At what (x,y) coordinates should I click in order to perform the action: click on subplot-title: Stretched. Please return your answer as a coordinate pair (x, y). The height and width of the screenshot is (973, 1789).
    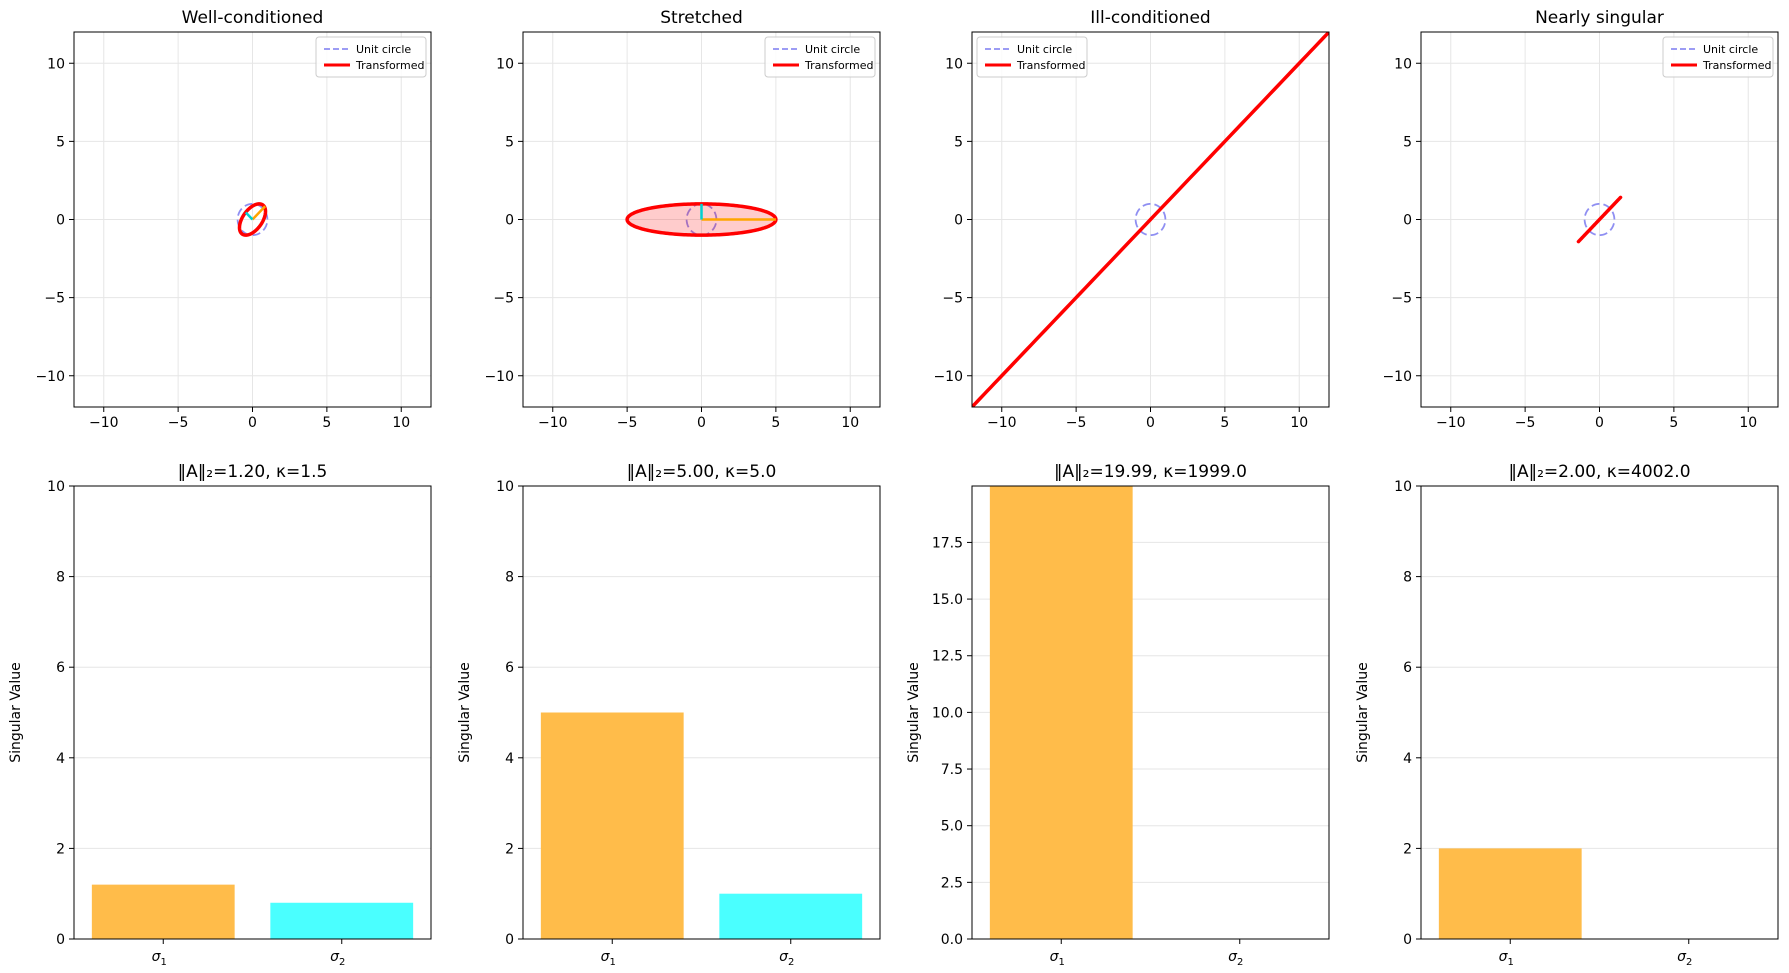
    Looking at the image, I should click on (701, 18).